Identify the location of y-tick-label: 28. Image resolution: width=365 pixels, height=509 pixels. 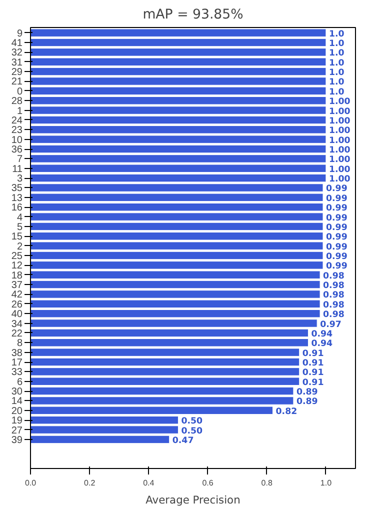
(17, 102).